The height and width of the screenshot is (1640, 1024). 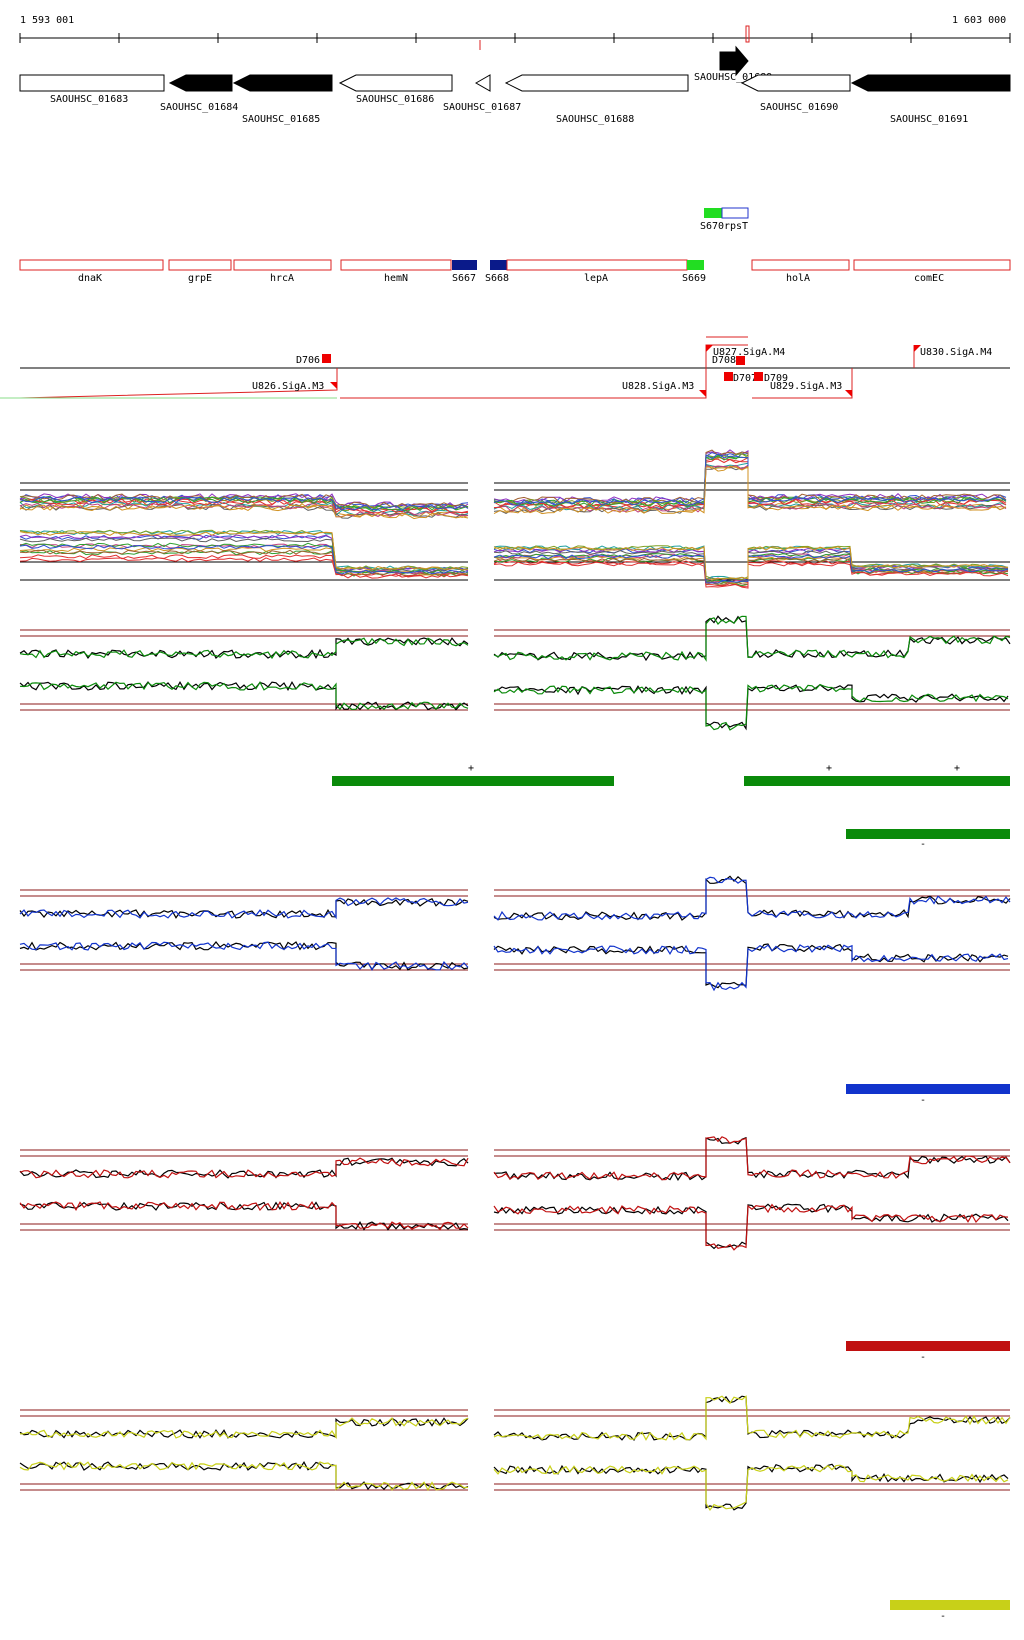 I want to click on d708-marker, so click(x=740, y=360).